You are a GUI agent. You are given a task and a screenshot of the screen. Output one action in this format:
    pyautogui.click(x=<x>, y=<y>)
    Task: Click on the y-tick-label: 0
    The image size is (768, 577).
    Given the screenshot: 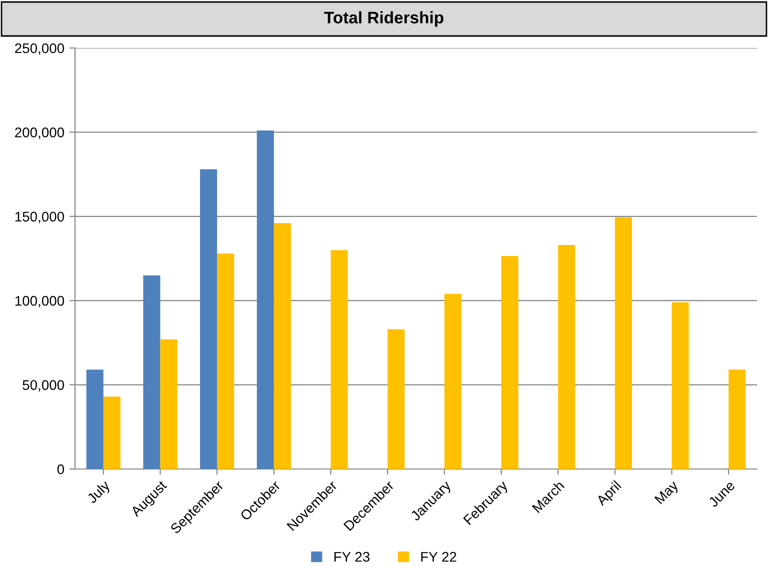 What is the action you would take?
    pyautogui.click(x=60, y=469)
    